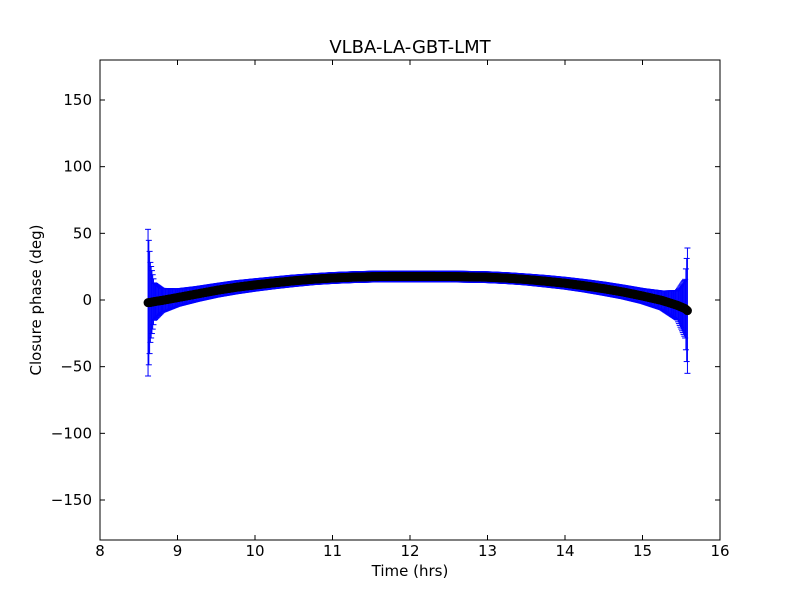 This screenshot has width=800, height=600. Describe the element at coordinates (178, 551) in the screenshot. I see `x-tick-label: 9` at that location.